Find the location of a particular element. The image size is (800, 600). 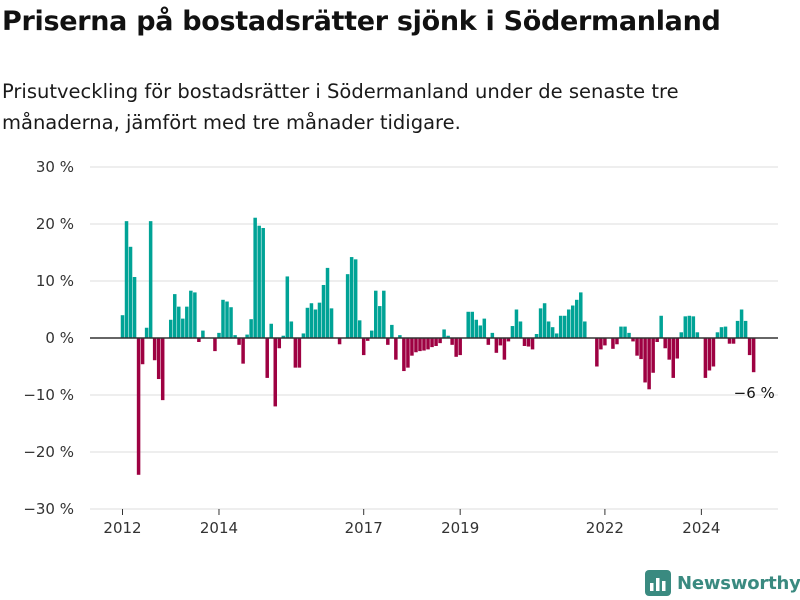

y-tick-label: −20 % is located at coordinates (48, 452).